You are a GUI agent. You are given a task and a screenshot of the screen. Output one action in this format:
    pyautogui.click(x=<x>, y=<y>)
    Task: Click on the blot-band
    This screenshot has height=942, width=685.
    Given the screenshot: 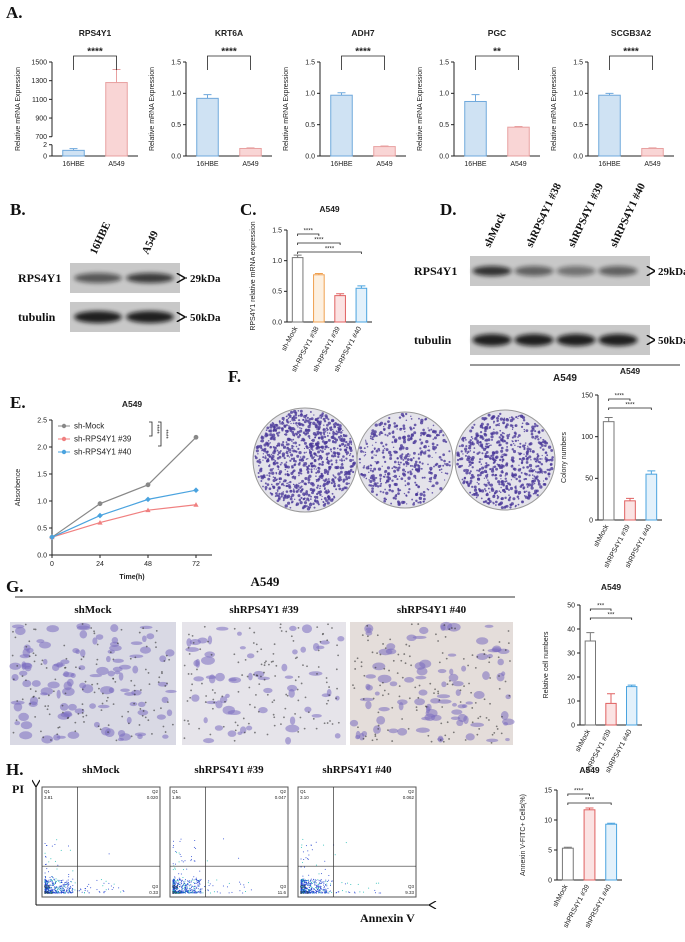 What is the action you would take?
    pyautogui.click(x=618, y=340)
    